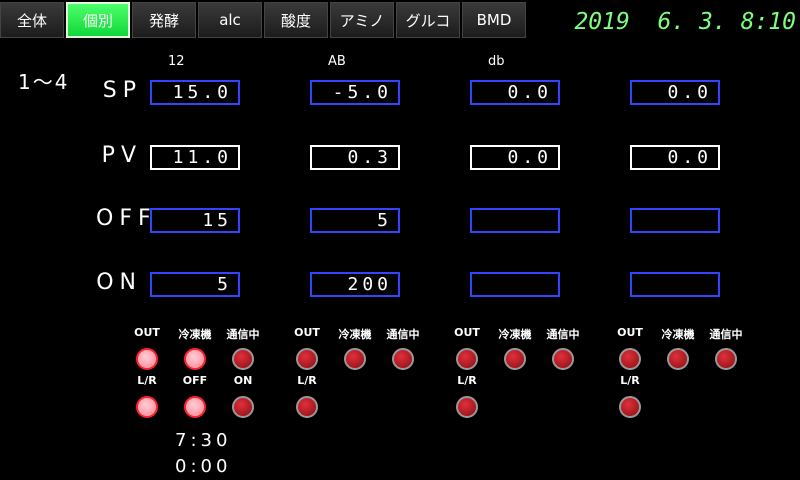 This screenshot has height=480, width=800. Describe the element at coordinates (98, 20) in the screenshot. I see `tab-1: 個別` at that location.